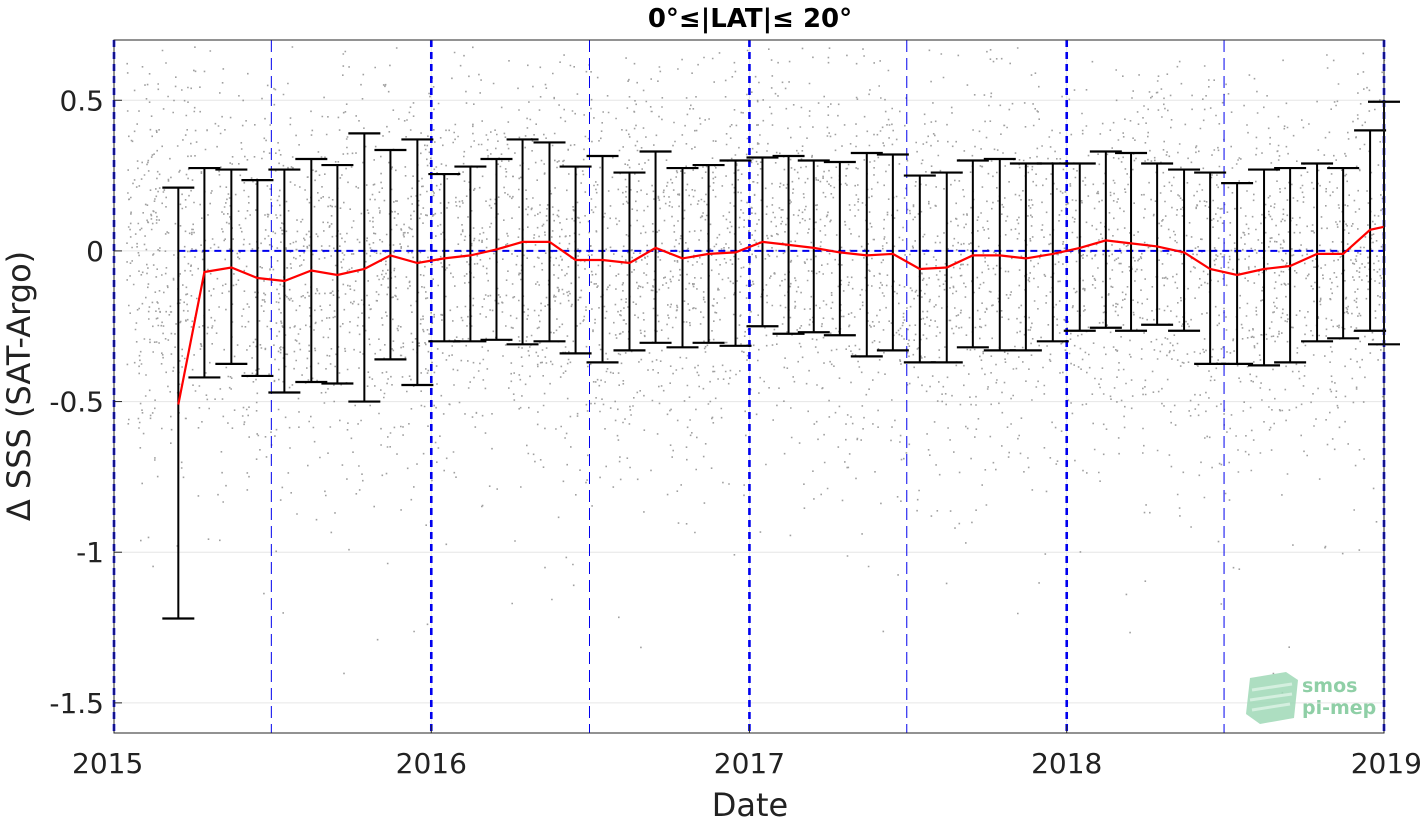 This screenshot has width=1424, height=819. What do you see at coordinates (1066, 763) in the screenshot?
I see `x-tick-label: 2018` at bounding box center [1066, 763].